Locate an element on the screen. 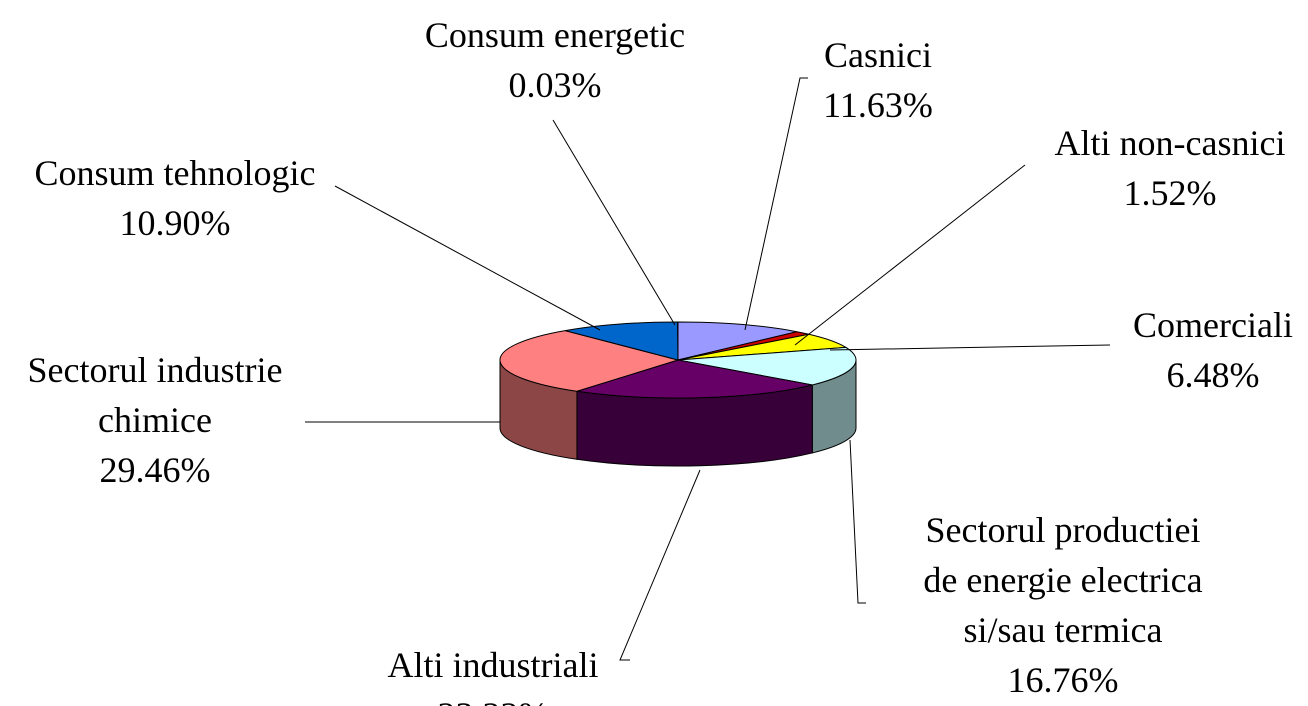  slice-label: Alti industriali 23.22% is located at coordinates (493, 673).